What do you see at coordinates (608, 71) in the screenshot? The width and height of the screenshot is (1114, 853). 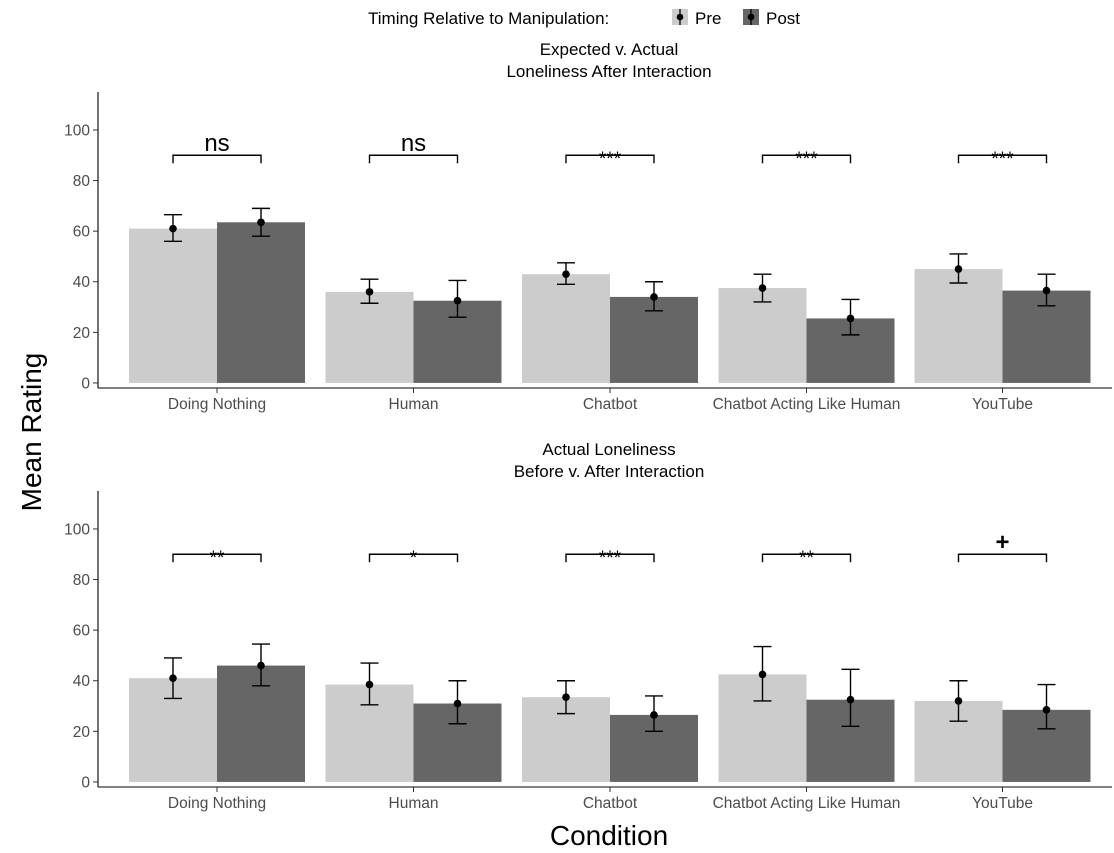 I see `panel-subtitle: Loneliness After Interaction` at bounding box center [608, 71].